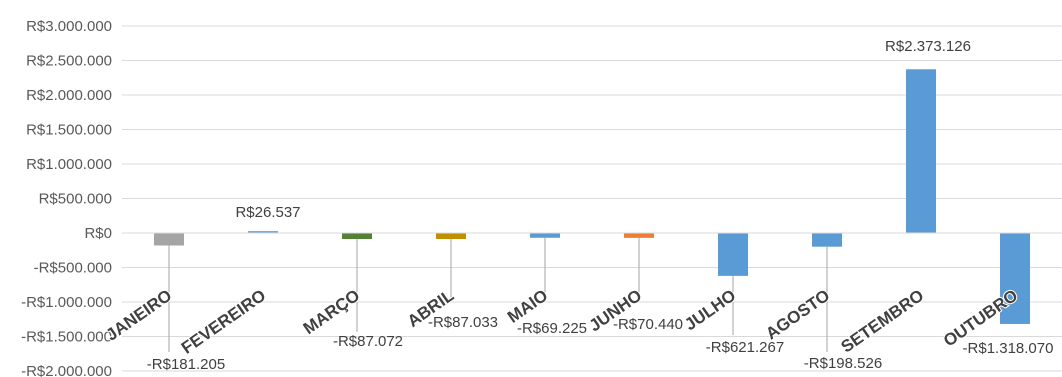 The image size is (1062, 377). What do you see at coordinates (710, 310) in the screenshot?
I see `category-label: JULHO` at bounding box center [710, 310].